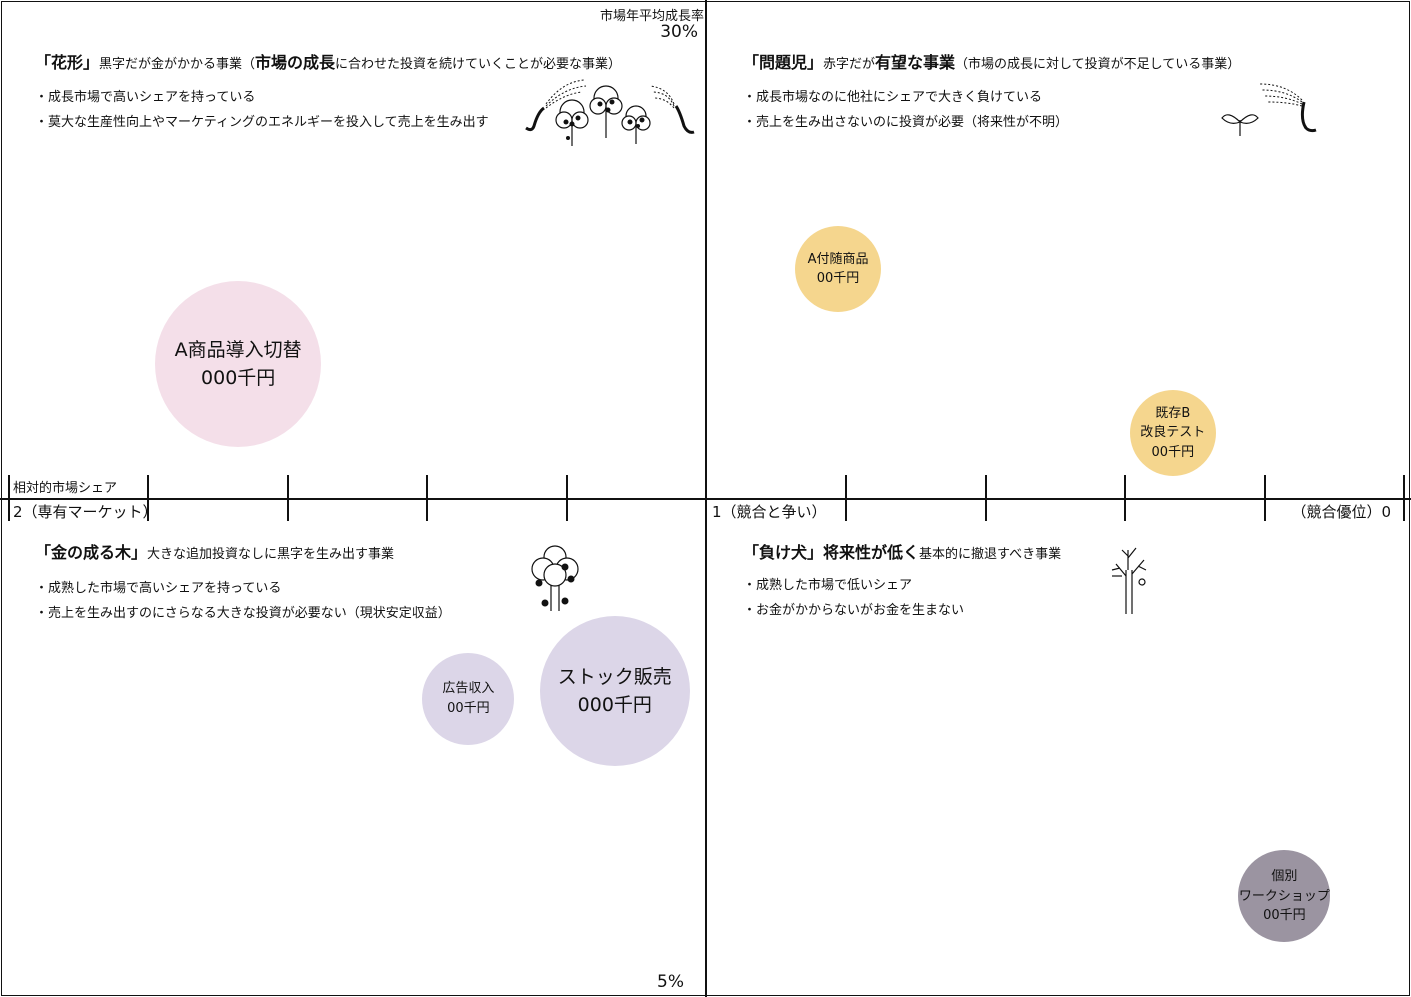 The height and width of the screenshot is (997, 1411). What do you see at coordinates (992, 62) in the screenshot?
I see `question-quadrant-title: 「問題児」赤字だが有望な事業（市場の成長に対して投資が不足している事業）` at bounding box center [992, 62].